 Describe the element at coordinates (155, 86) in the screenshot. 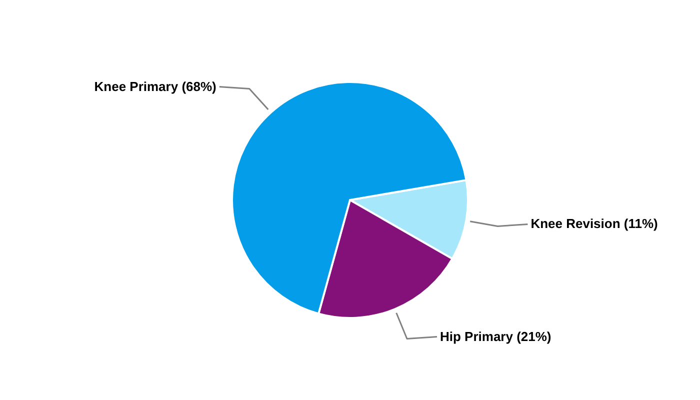

I see `slice-label: Knee Primary (68%)` at that location.